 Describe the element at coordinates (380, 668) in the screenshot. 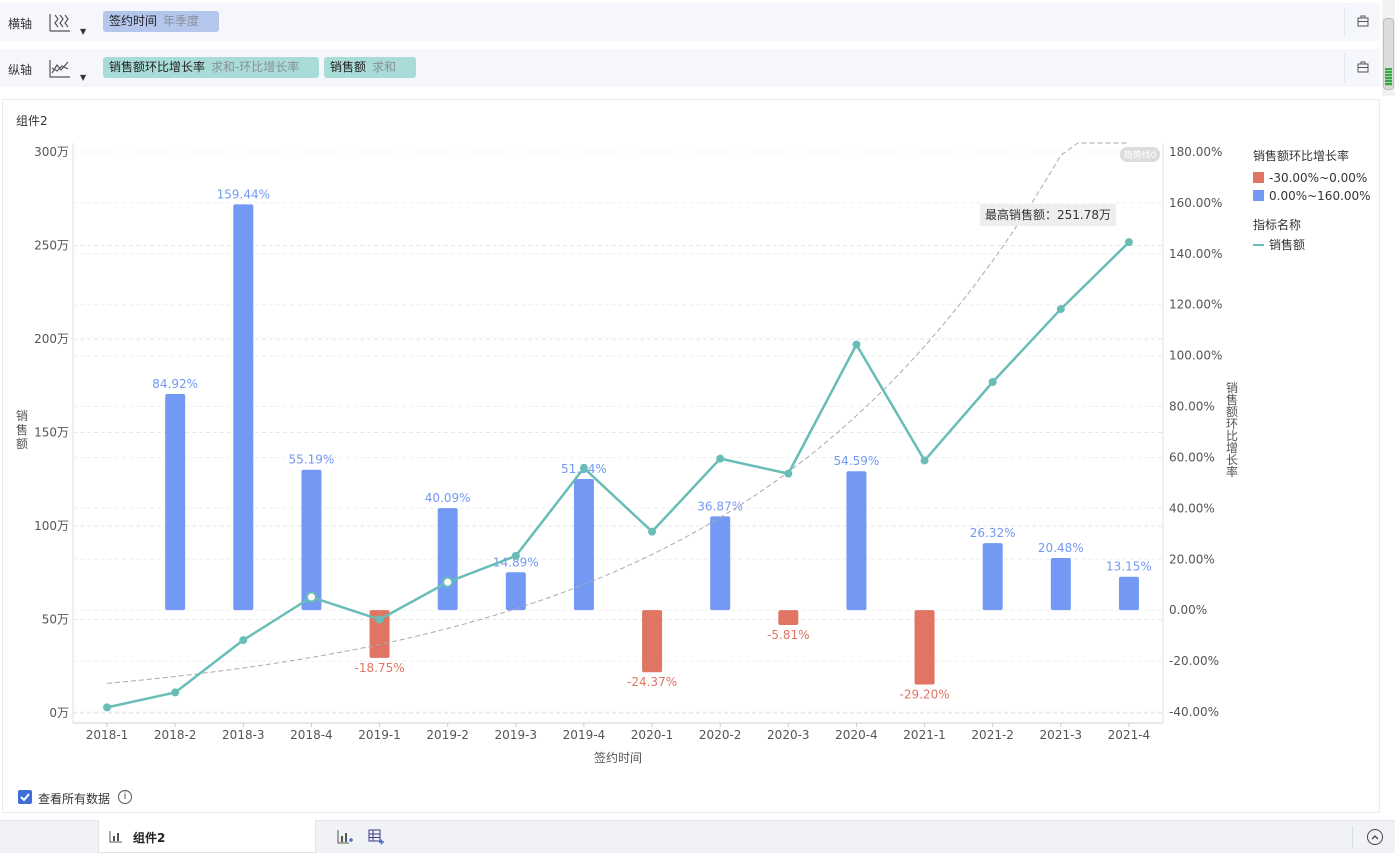

I see `bar-data-label: -18.75%` at that location.